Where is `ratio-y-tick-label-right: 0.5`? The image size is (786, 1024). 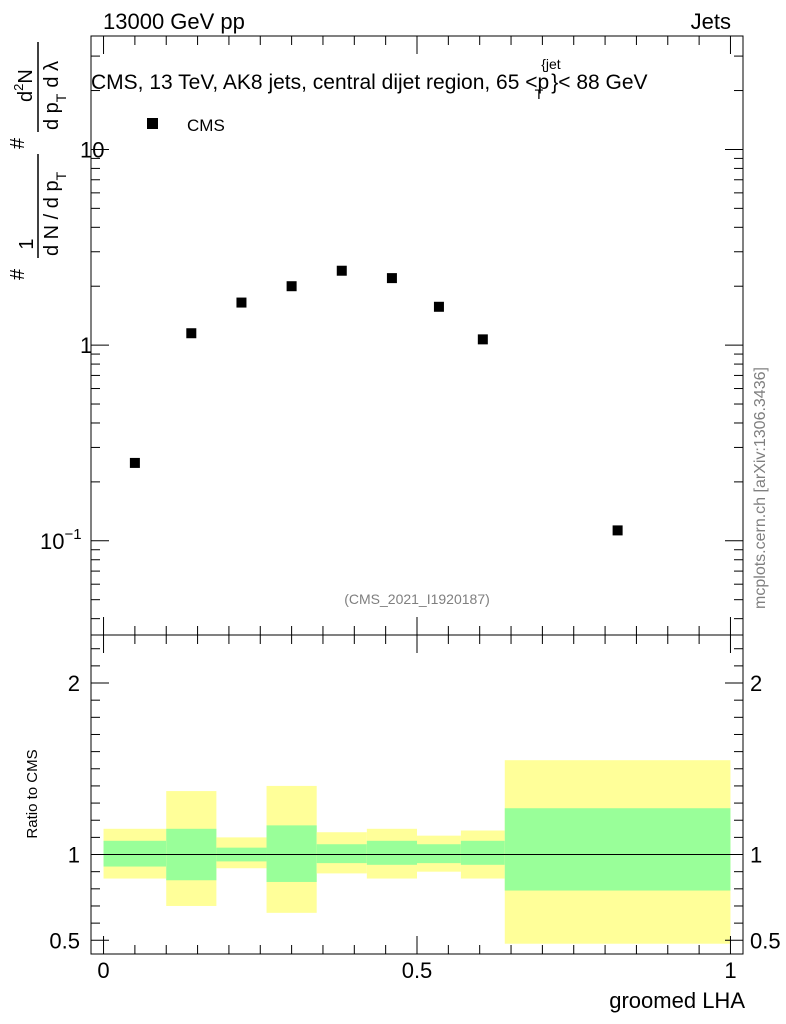
ratio-y-tick-label-right: 0.5 is located at coordinates (765, 940).